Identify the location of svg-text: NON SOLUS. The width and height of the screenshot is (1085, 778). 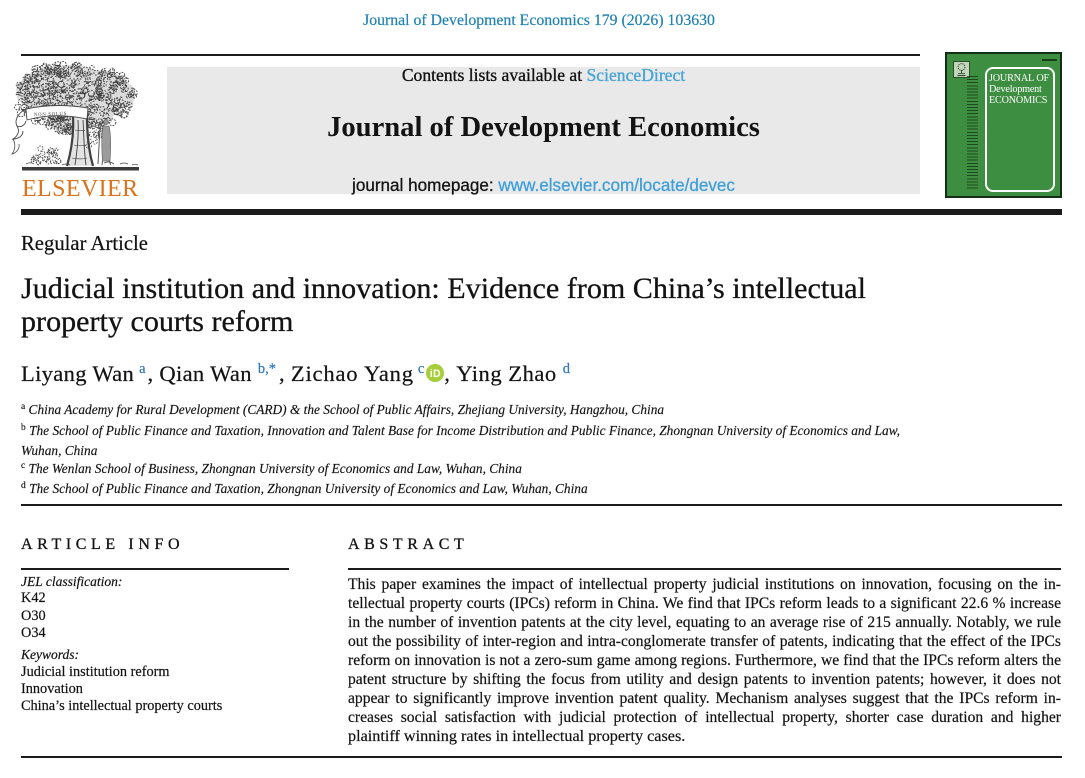
(50, 115).